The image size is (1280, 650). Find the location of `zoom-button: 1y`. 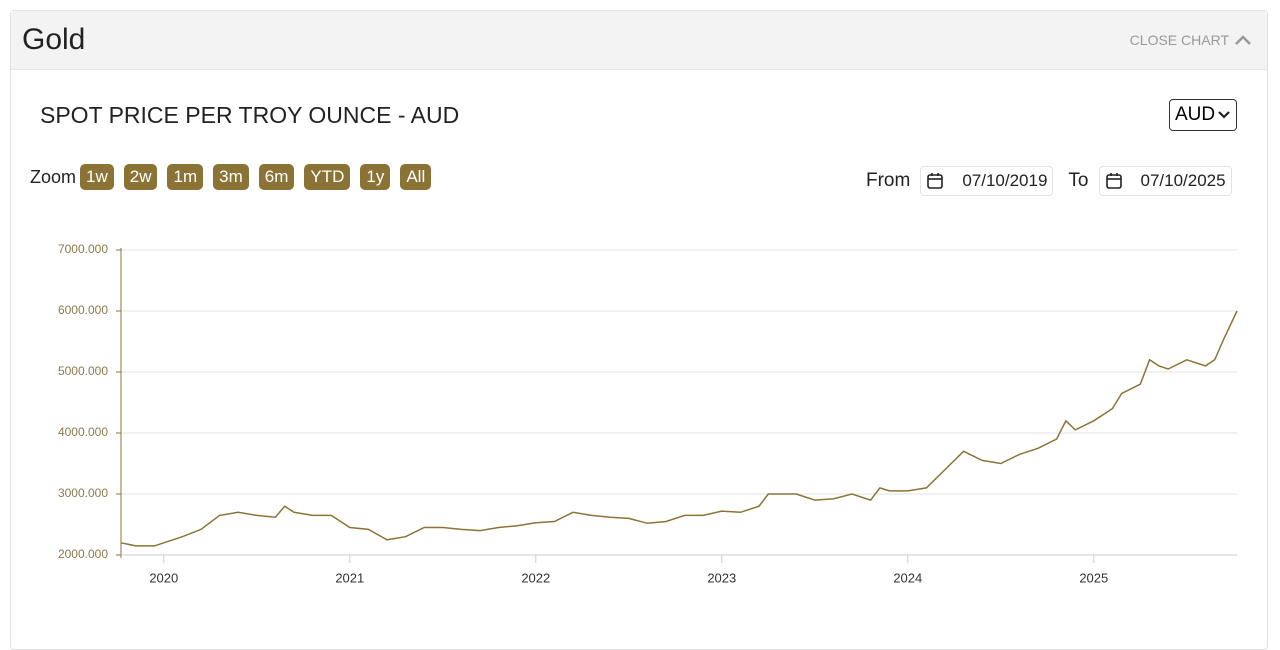

zoom-button: 1y is located at coordinates (375, 177).